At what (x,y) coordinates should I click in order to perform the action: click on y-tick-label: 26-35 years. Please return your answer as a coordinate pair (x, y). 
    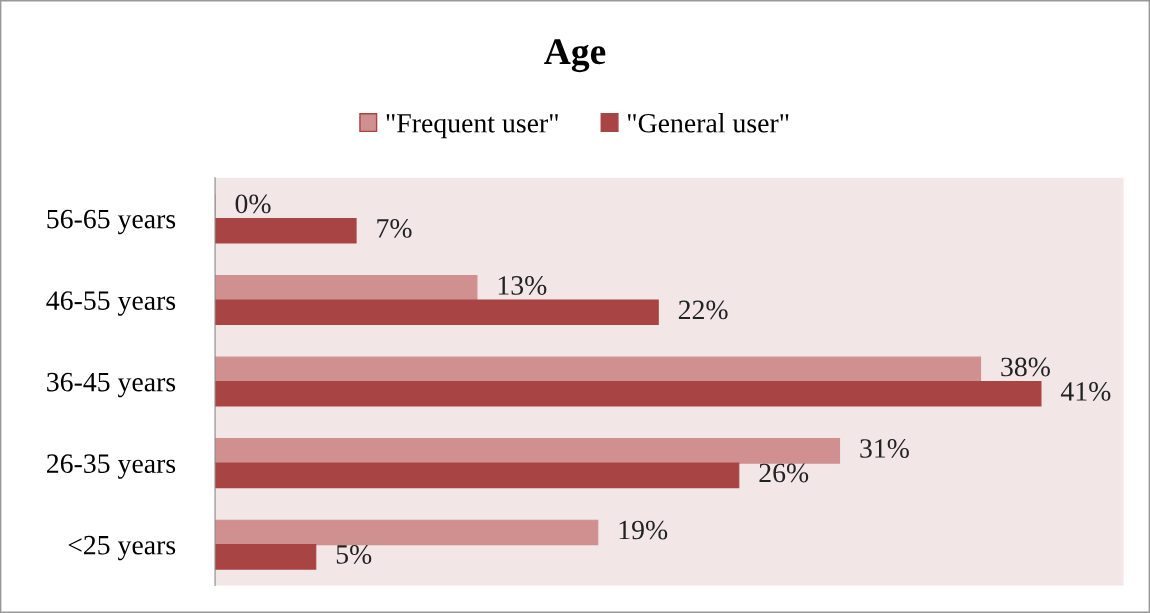
    Looking at the image, I should click on (111, 466).